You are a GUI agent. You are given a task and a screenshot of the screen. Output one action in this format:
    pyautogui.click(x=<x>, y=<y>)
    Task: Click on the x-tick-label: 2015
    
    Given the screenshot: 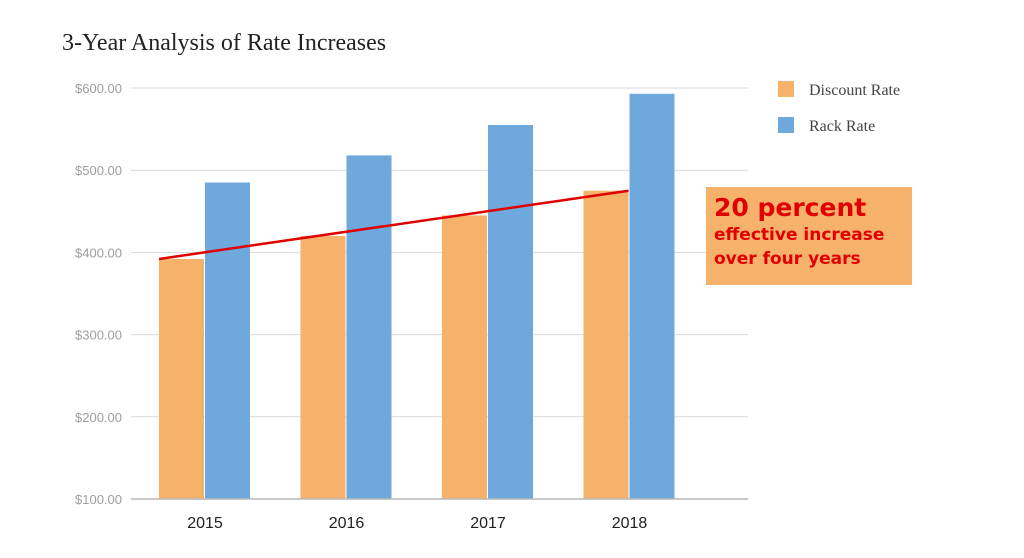 What is the action you would take?
    pyautogui.click(x=205, y=523)
    